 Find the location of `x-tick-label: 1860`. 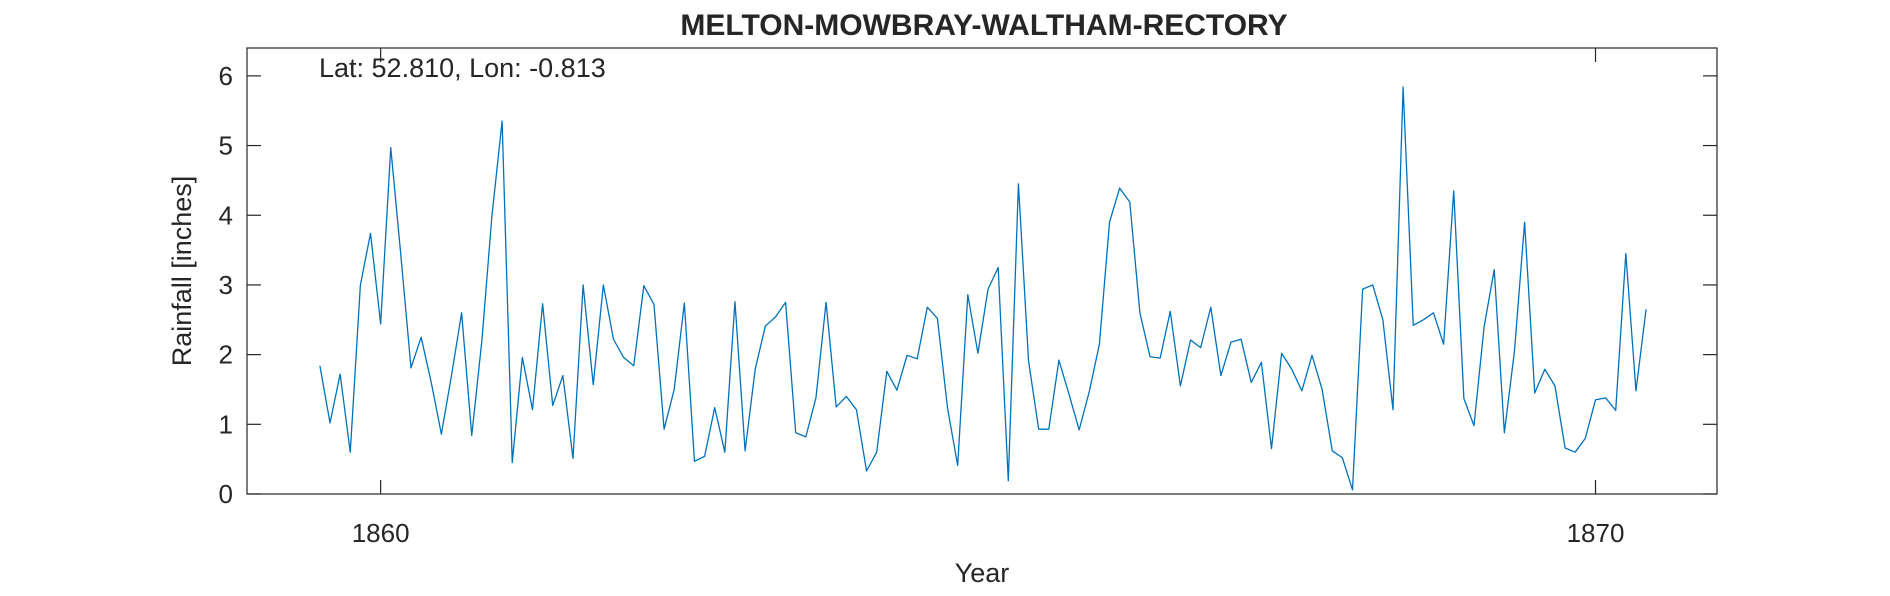

x-tick-label: 1860 is located at coordinates (381, 533).